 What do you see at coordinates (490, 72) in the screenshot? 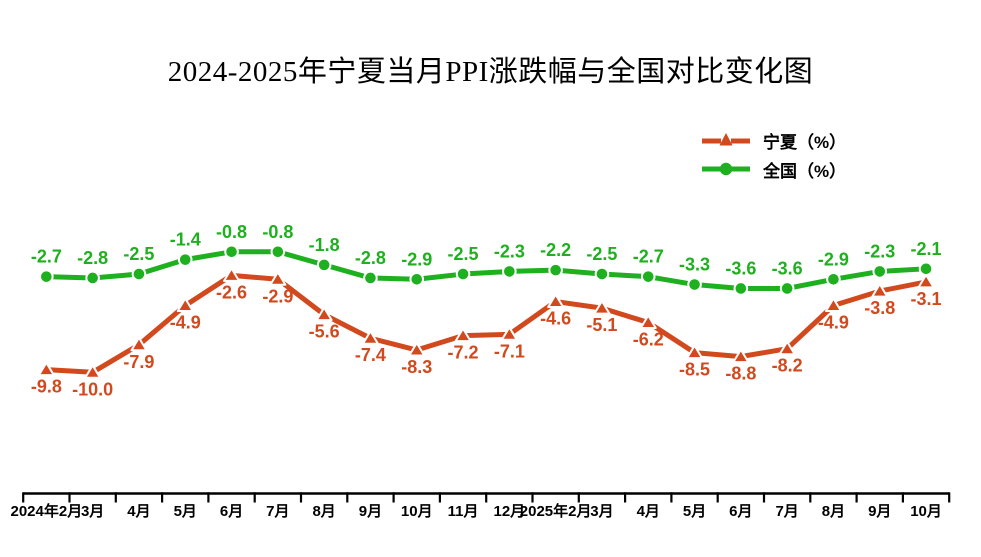
I see `chart-title: 2024-2025年宁夏当月PPI涨跌幅与全国对比变化图` at bounding box center [490, 72].